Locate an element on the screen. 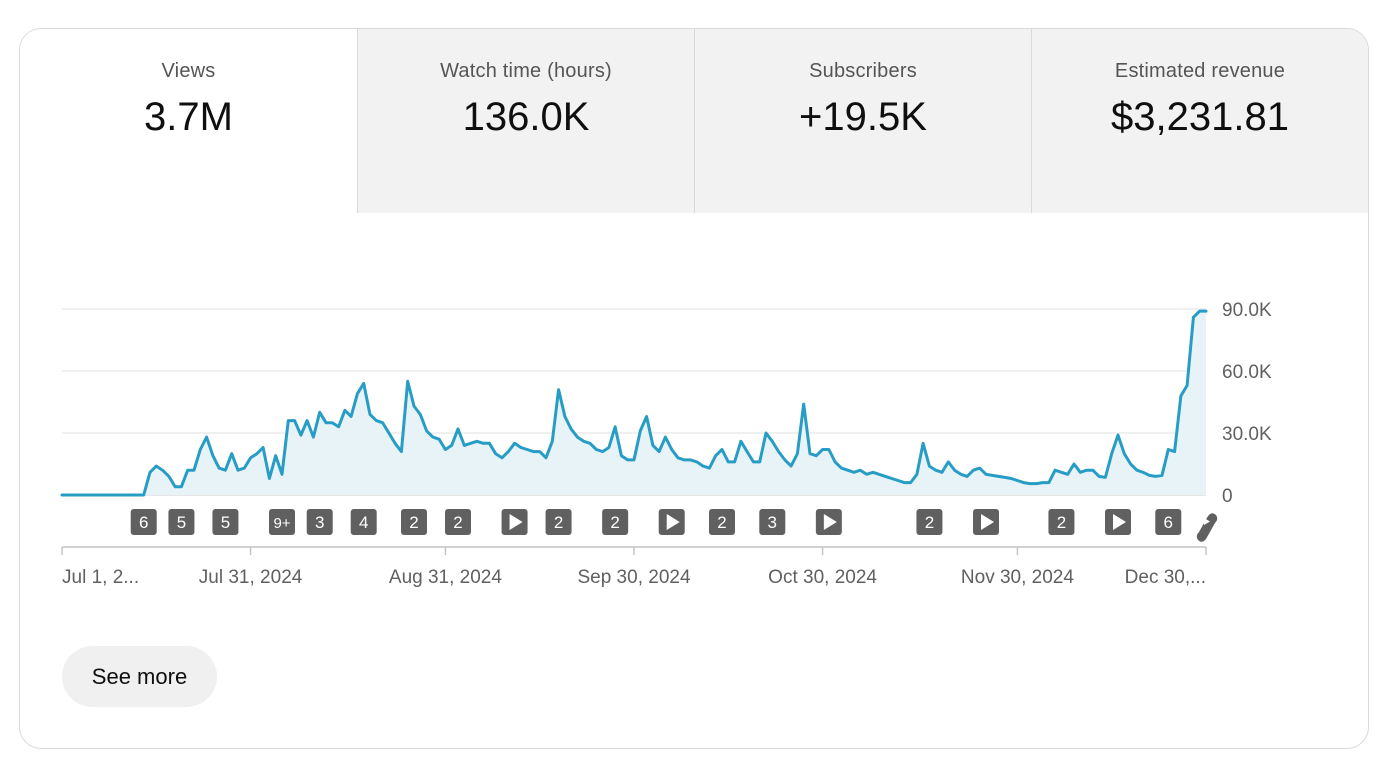  x-tick-label: Nov 30, 2024 is located at coordinates (1017, 577).